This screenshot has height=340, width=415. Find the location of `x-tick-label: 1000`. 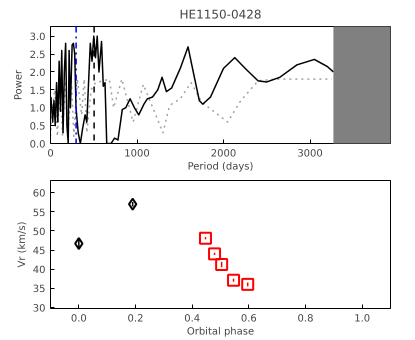

x-tick-label: 1000 is located at coordinates (137, 154).